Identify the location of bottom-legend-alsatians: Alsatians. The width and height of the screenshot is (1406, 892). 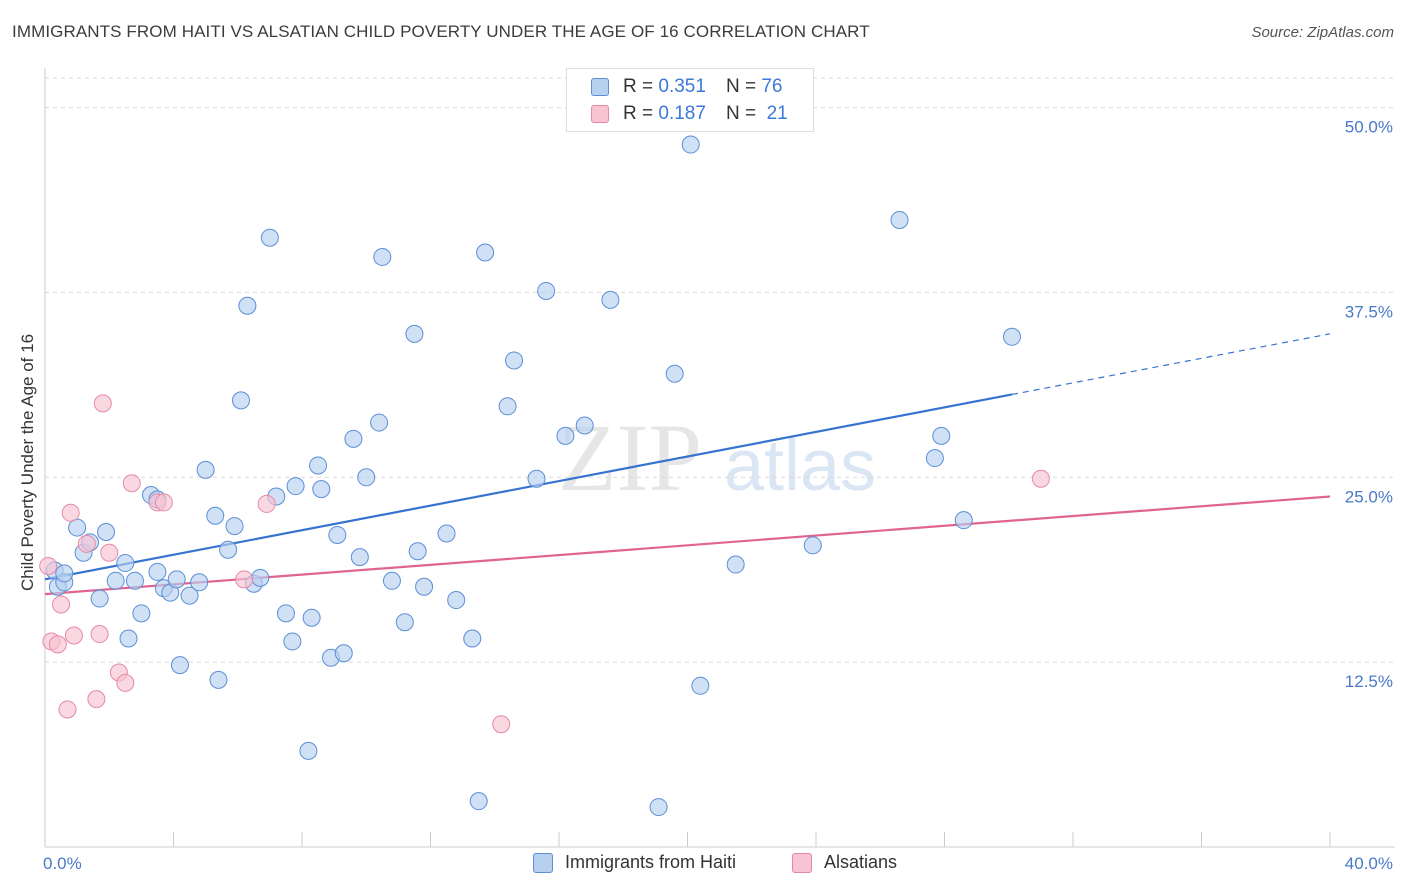
(844, 862).